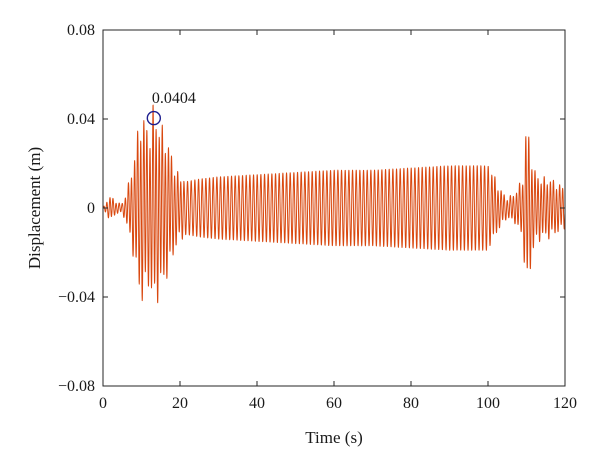  What do you see at coordinates (91, 208) in the screenshot?
I see `y-tick-label: 0` at bounding box center [91, 208].